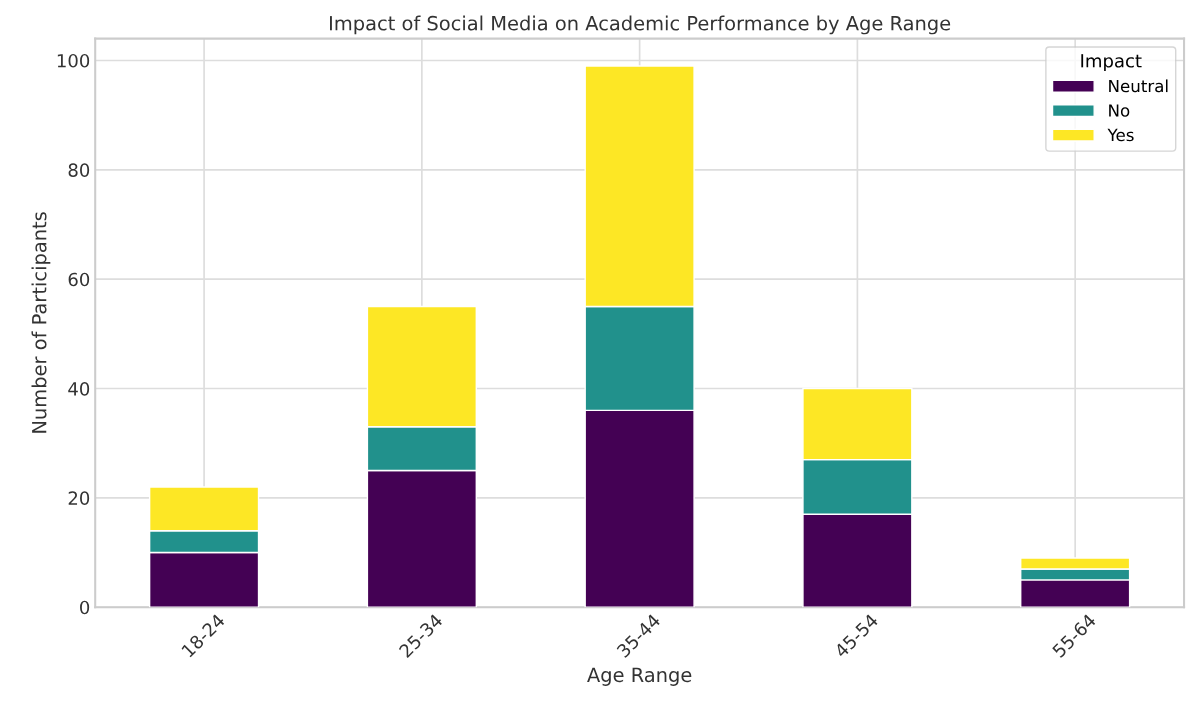 The height and width of the screenshot is (702, 1190). What do you see at coordinates (79, 170) in the screenshot?
I see `y-tick-label: 80` at bounding box center [79, 170].